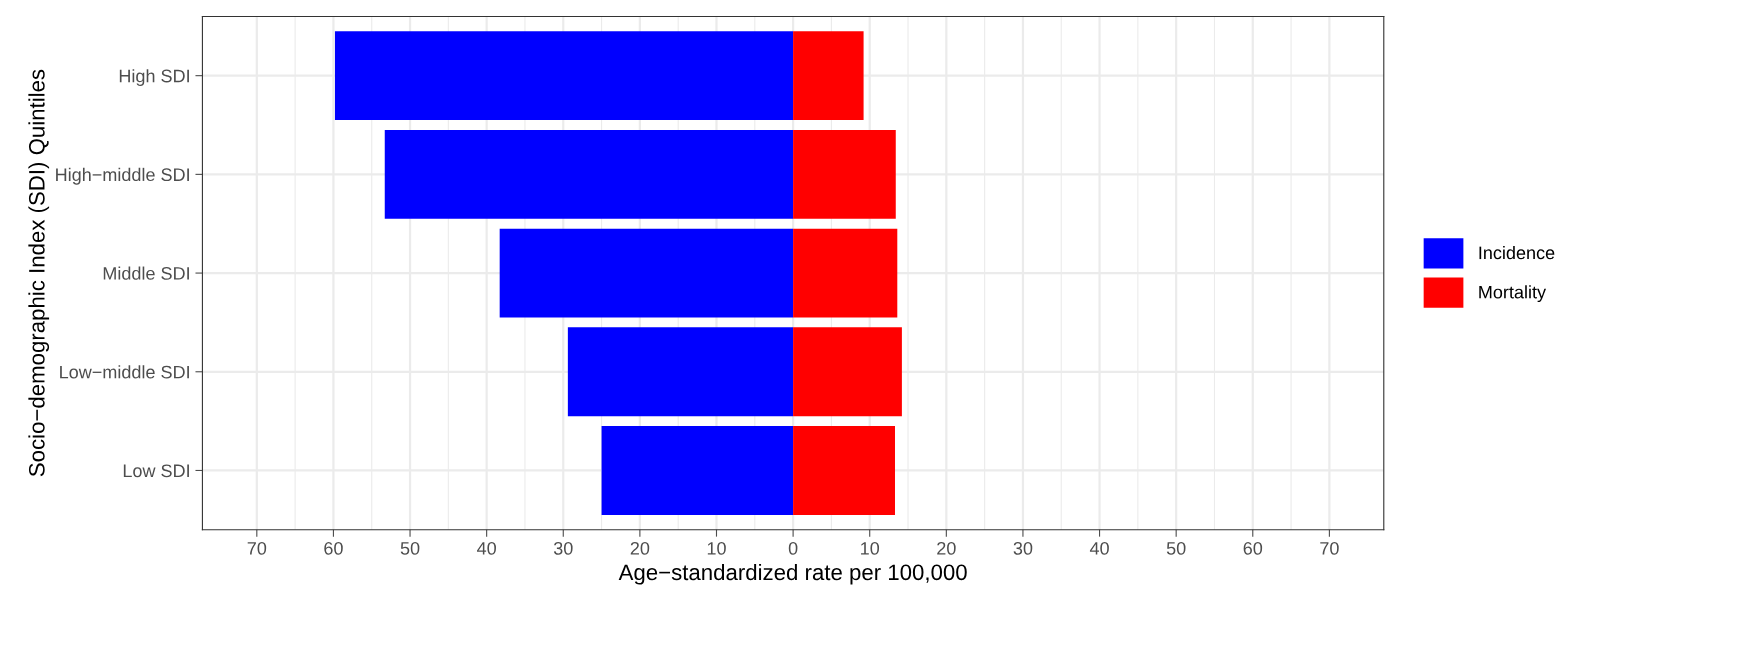 This screenshot has width=1745, height=658. What do you see at coordinates (156, 471) in the screenshot?
I see `y-tick-label: Low SDI` at bounding box center [156, 471].